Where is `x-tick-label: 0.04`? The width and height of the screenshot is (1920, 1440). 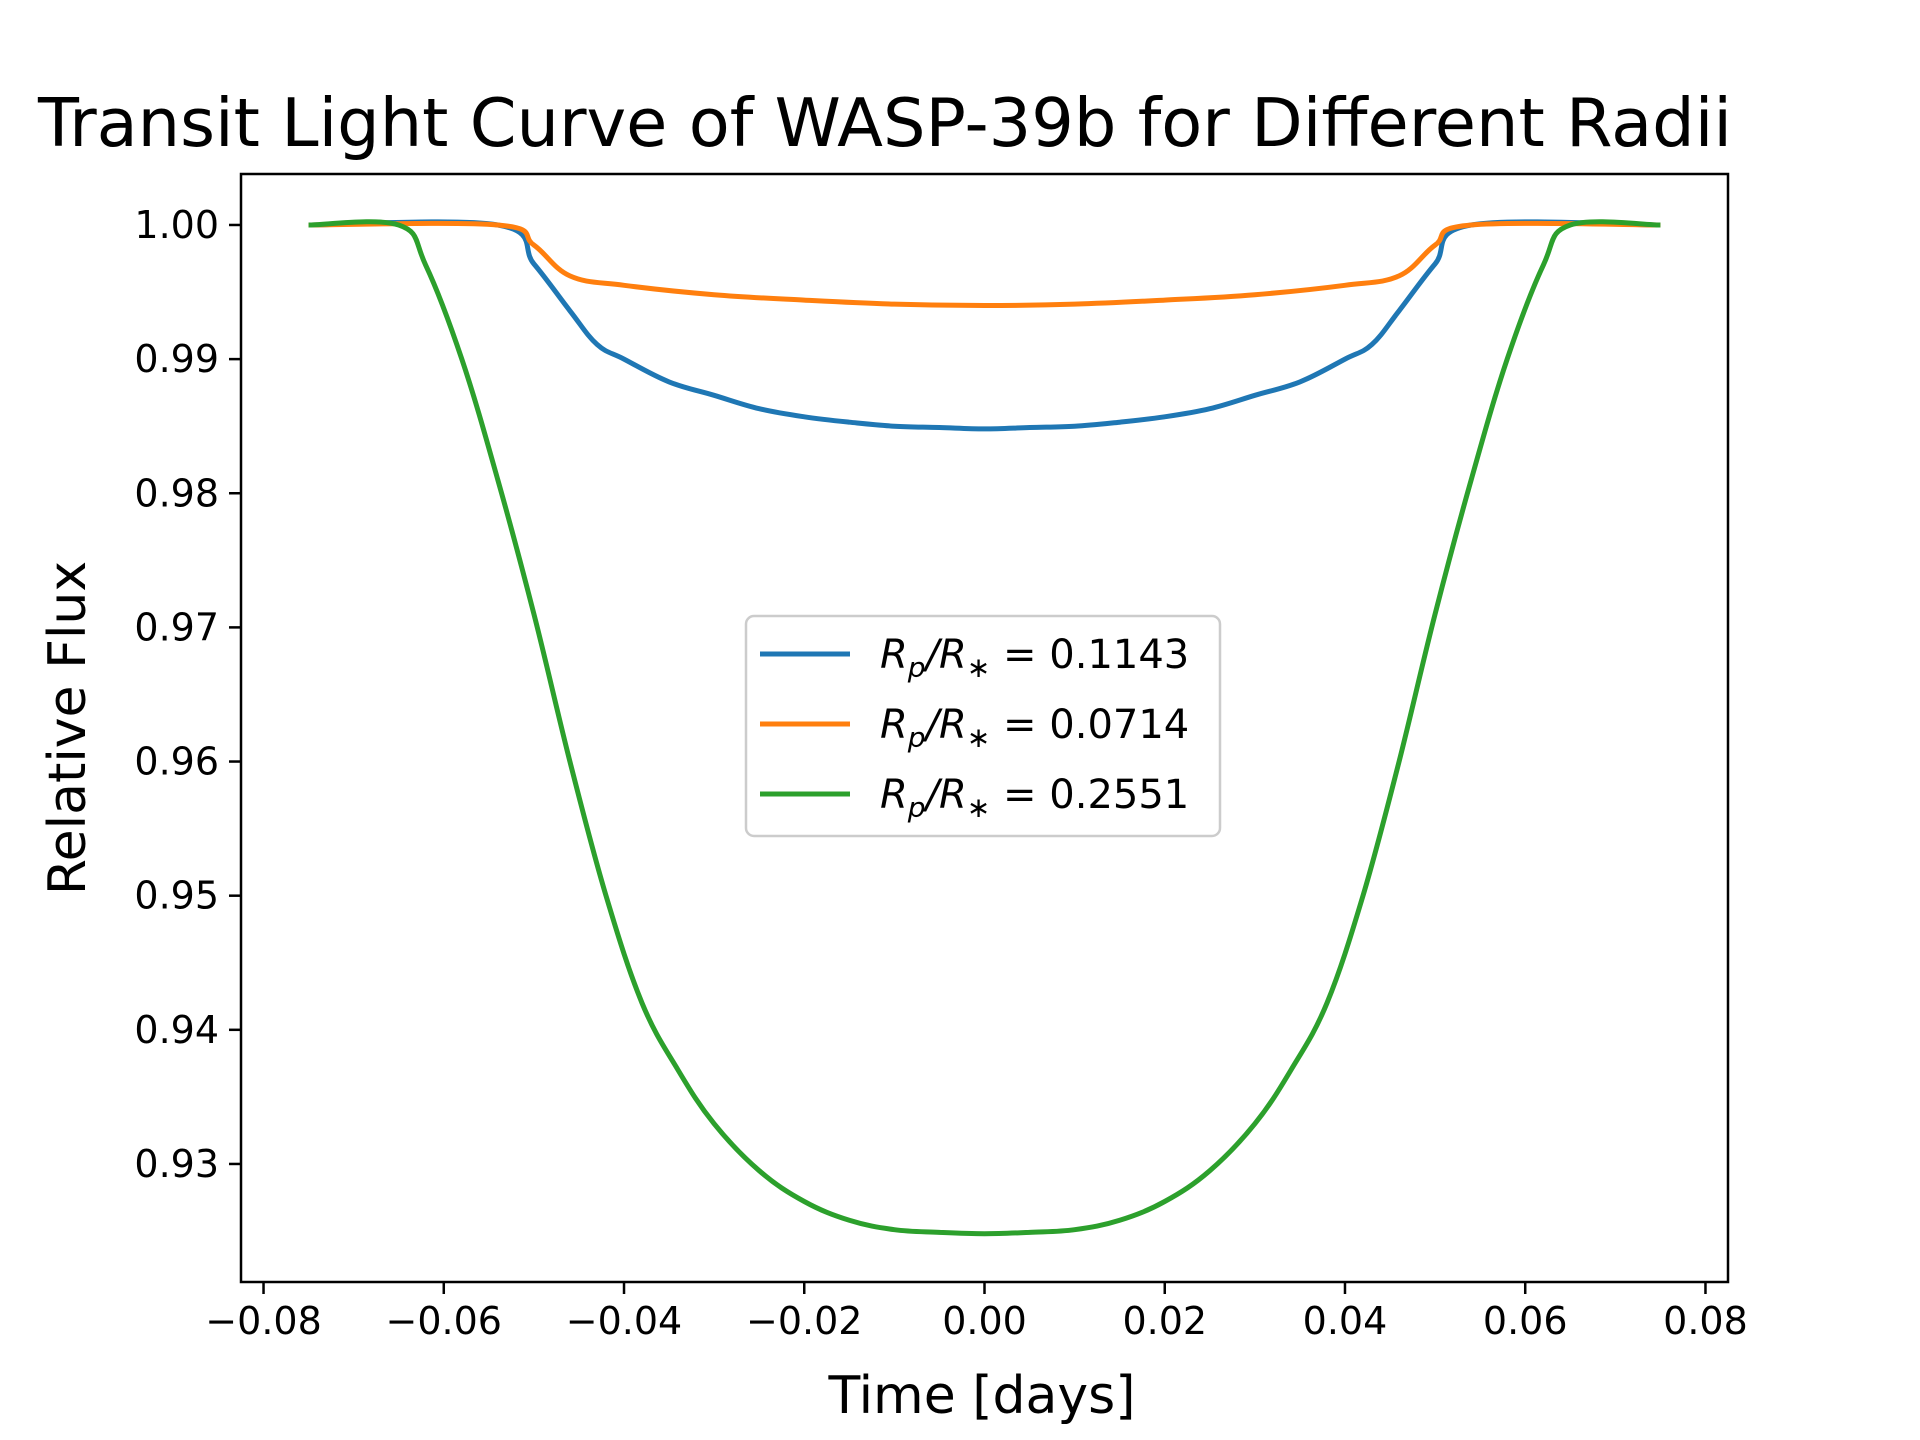
x-tick-label: 0.04 is located at coordinates (1345, 1321).